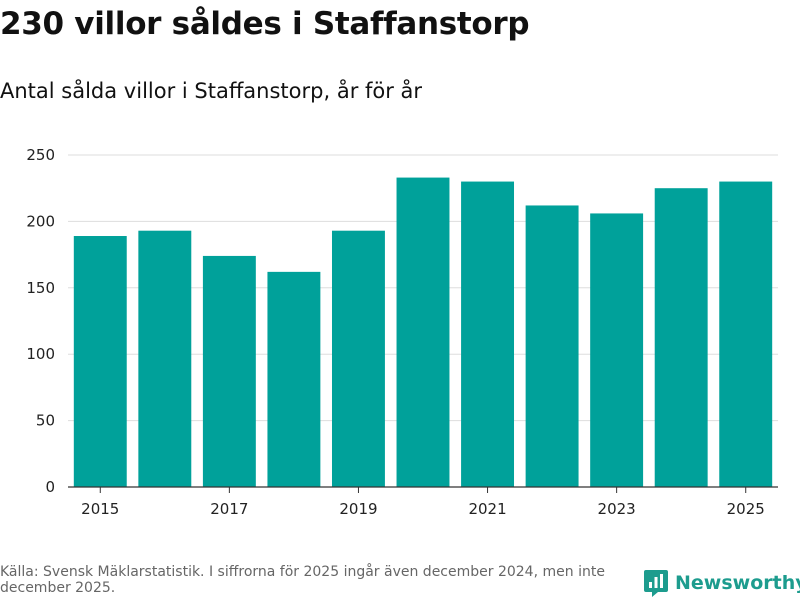  What do you see at coordinates (737, 583) in the screenshot?
I see `brand-name: Newsworthy` at bounding box center [737, 583].